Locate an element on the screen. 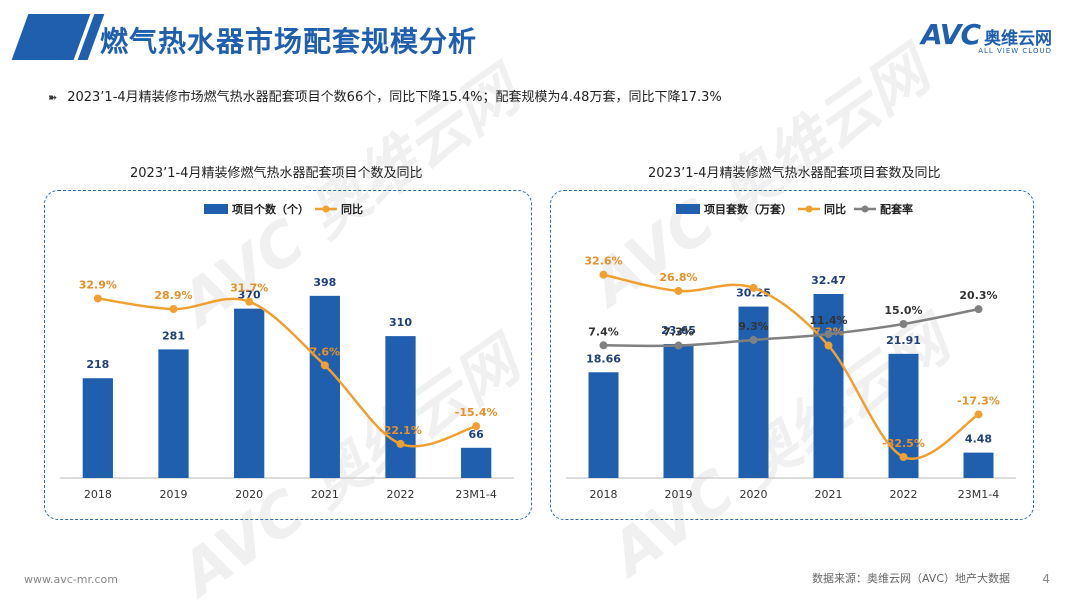 The height and width of the screenshot is (612, 1080). bar-value-label: 66 is located at coordinates (477, 434).